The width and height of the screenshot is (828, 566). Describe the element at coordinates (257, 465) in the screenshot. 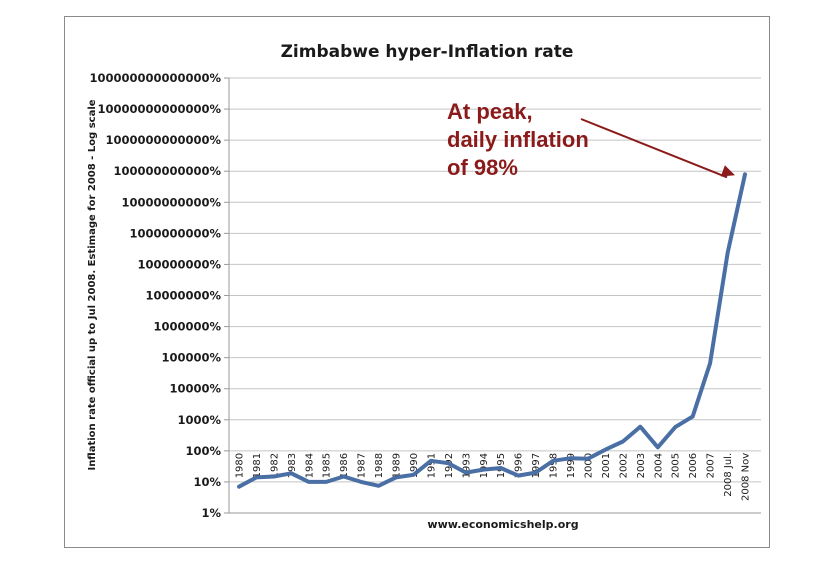

I see `x-tick-label: 1981` at that location.